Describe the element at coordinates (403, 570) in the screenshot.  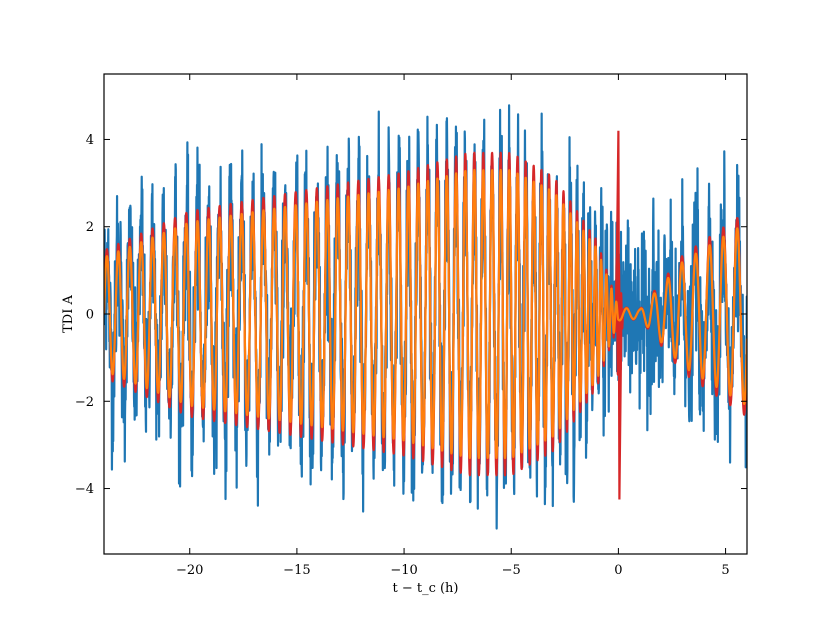
I see `x-tick-label: −10` at that location.